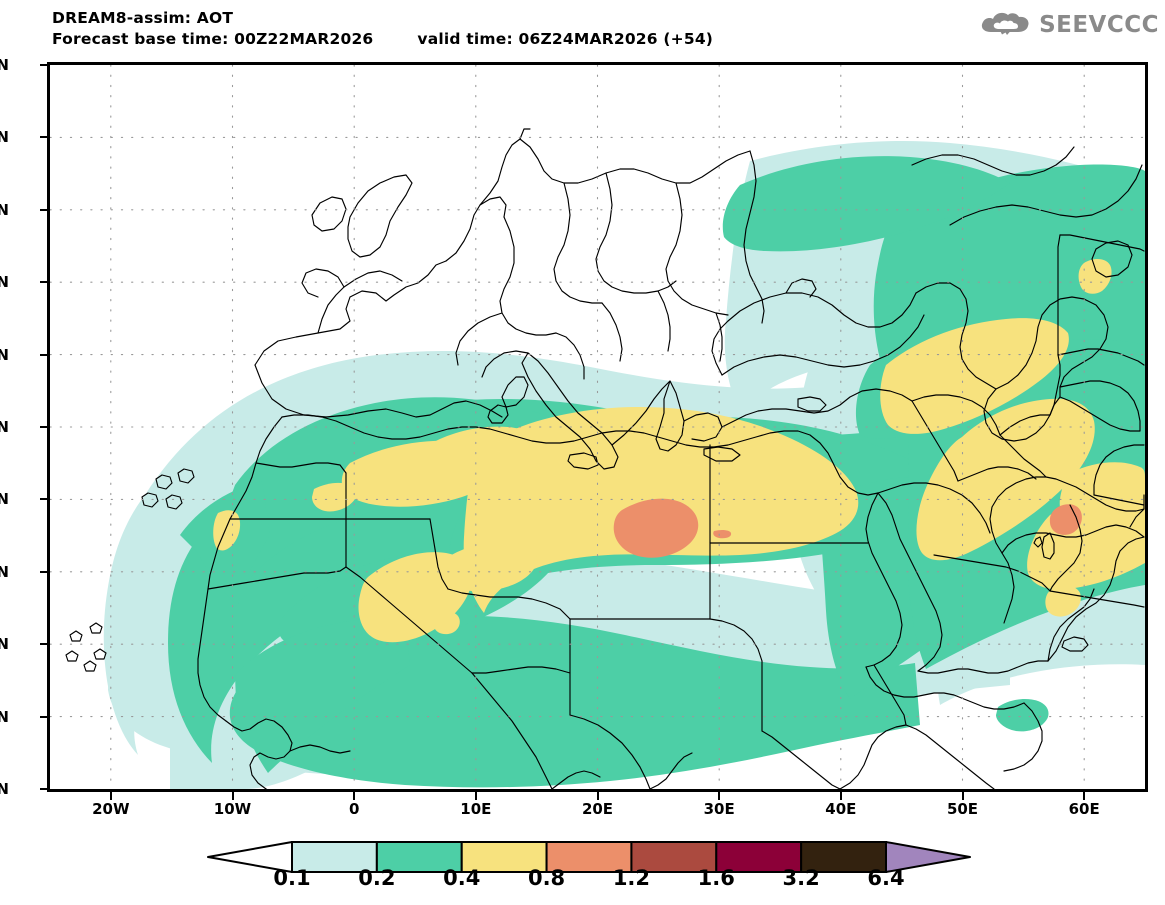  I want to click on x-axis-label: 60E, so click(1084, 809).